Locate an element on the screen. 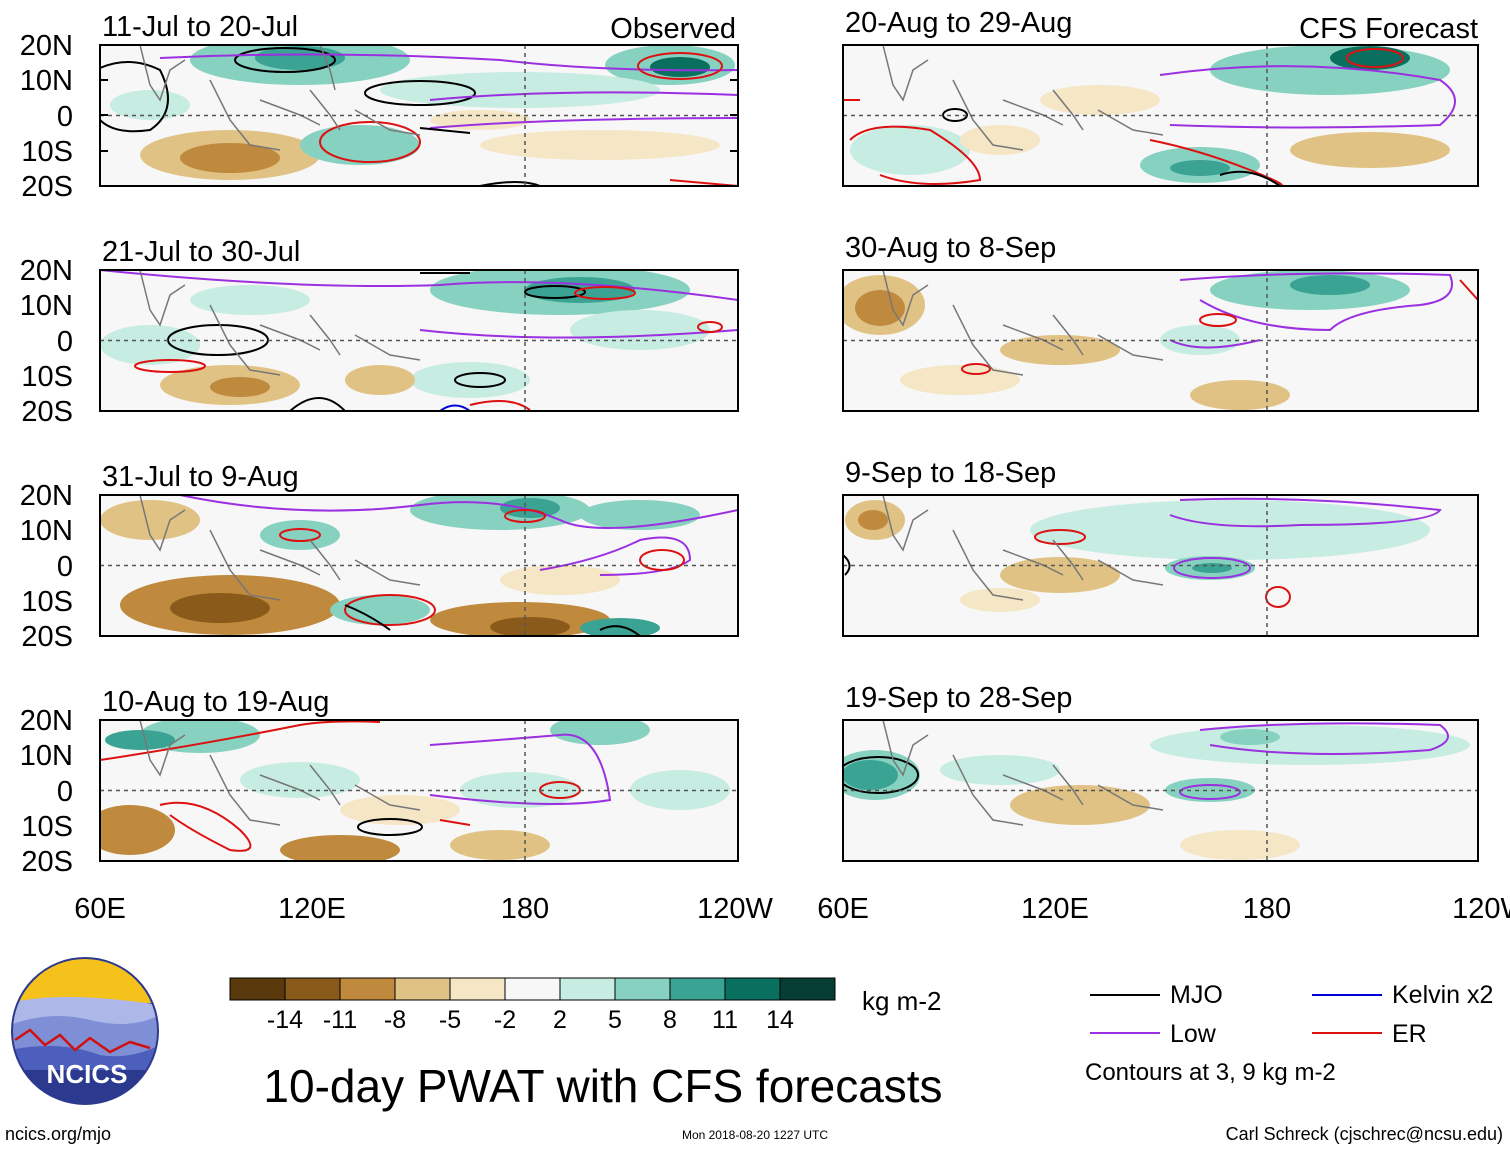  panel-period: 9-Sep to 18-Sep is located at coordinates (950, 473).